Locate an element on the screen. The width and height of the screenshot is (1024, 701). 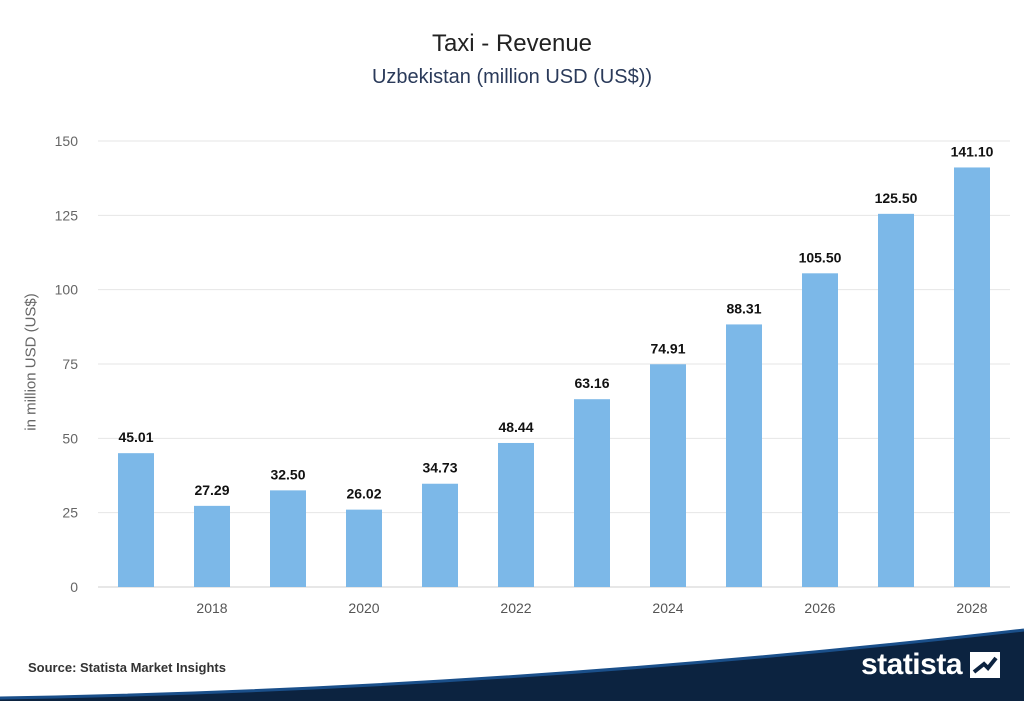
value-label: 105.50 is located at coordinates (820, 257).